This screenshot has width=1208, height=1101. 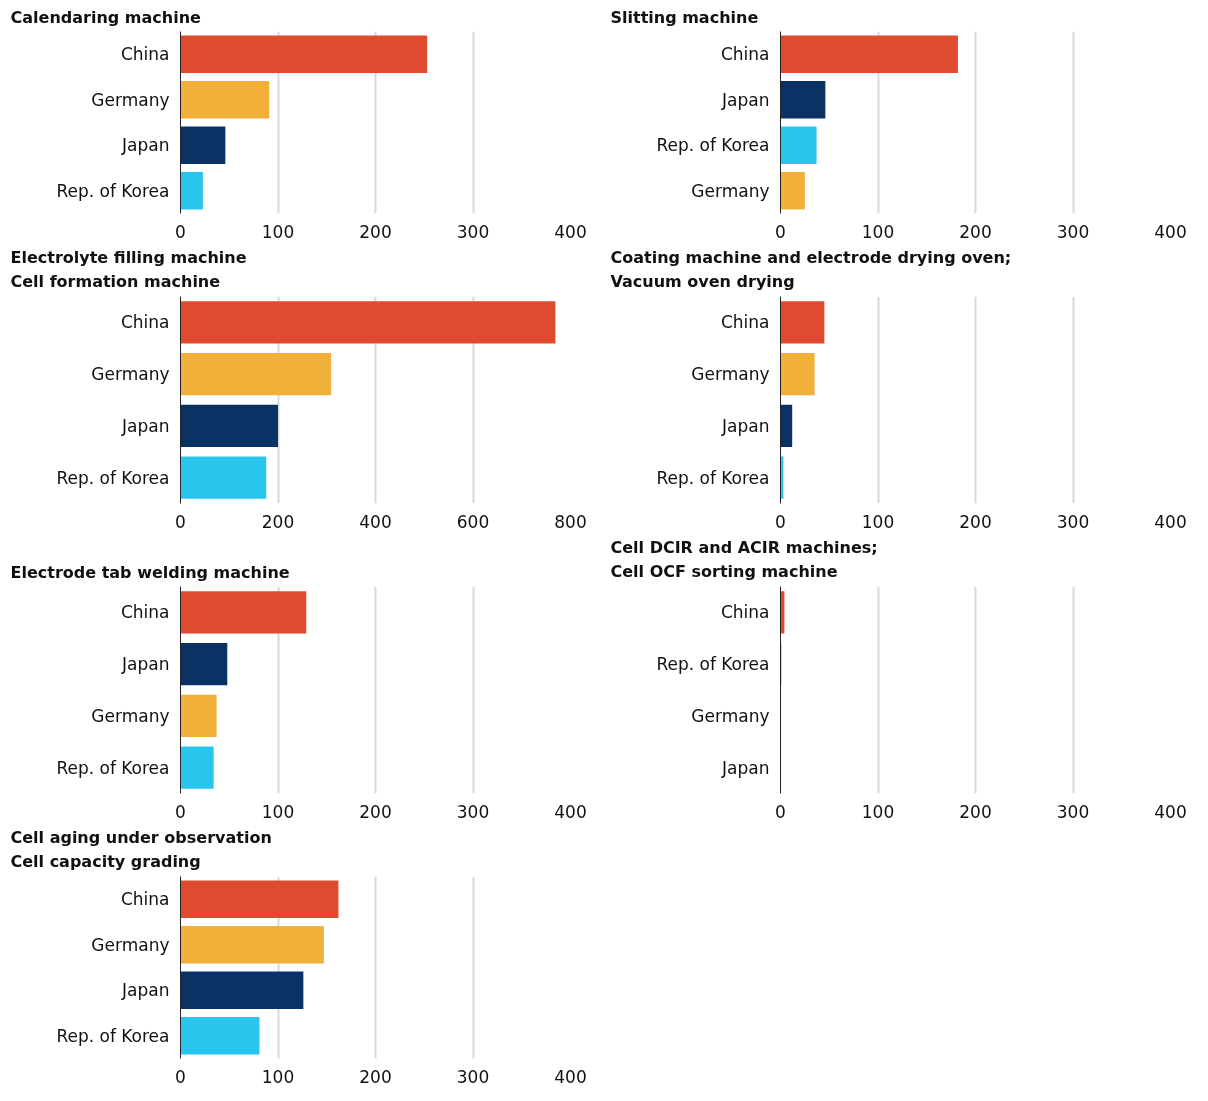 I want to click on chart-title: Coating machine and electrode drying oven; Vacuum oven drying, so click(x=811, y=269).